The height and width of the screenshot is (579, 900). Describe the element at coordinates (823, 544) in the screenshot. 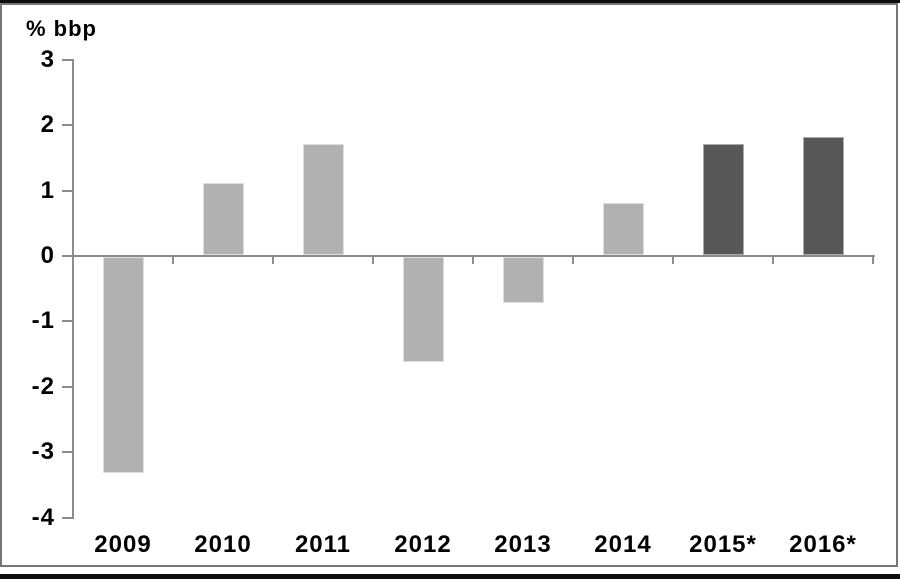

I see `x-category-label: 2016*` at that location.